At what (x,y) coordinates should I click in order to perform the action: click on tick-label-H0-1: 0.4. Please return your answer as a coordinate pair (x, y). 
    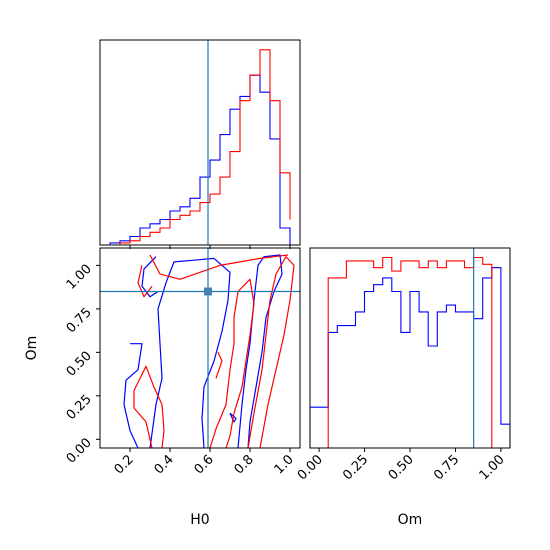
    Looking at the image, I should click on (164, 464).